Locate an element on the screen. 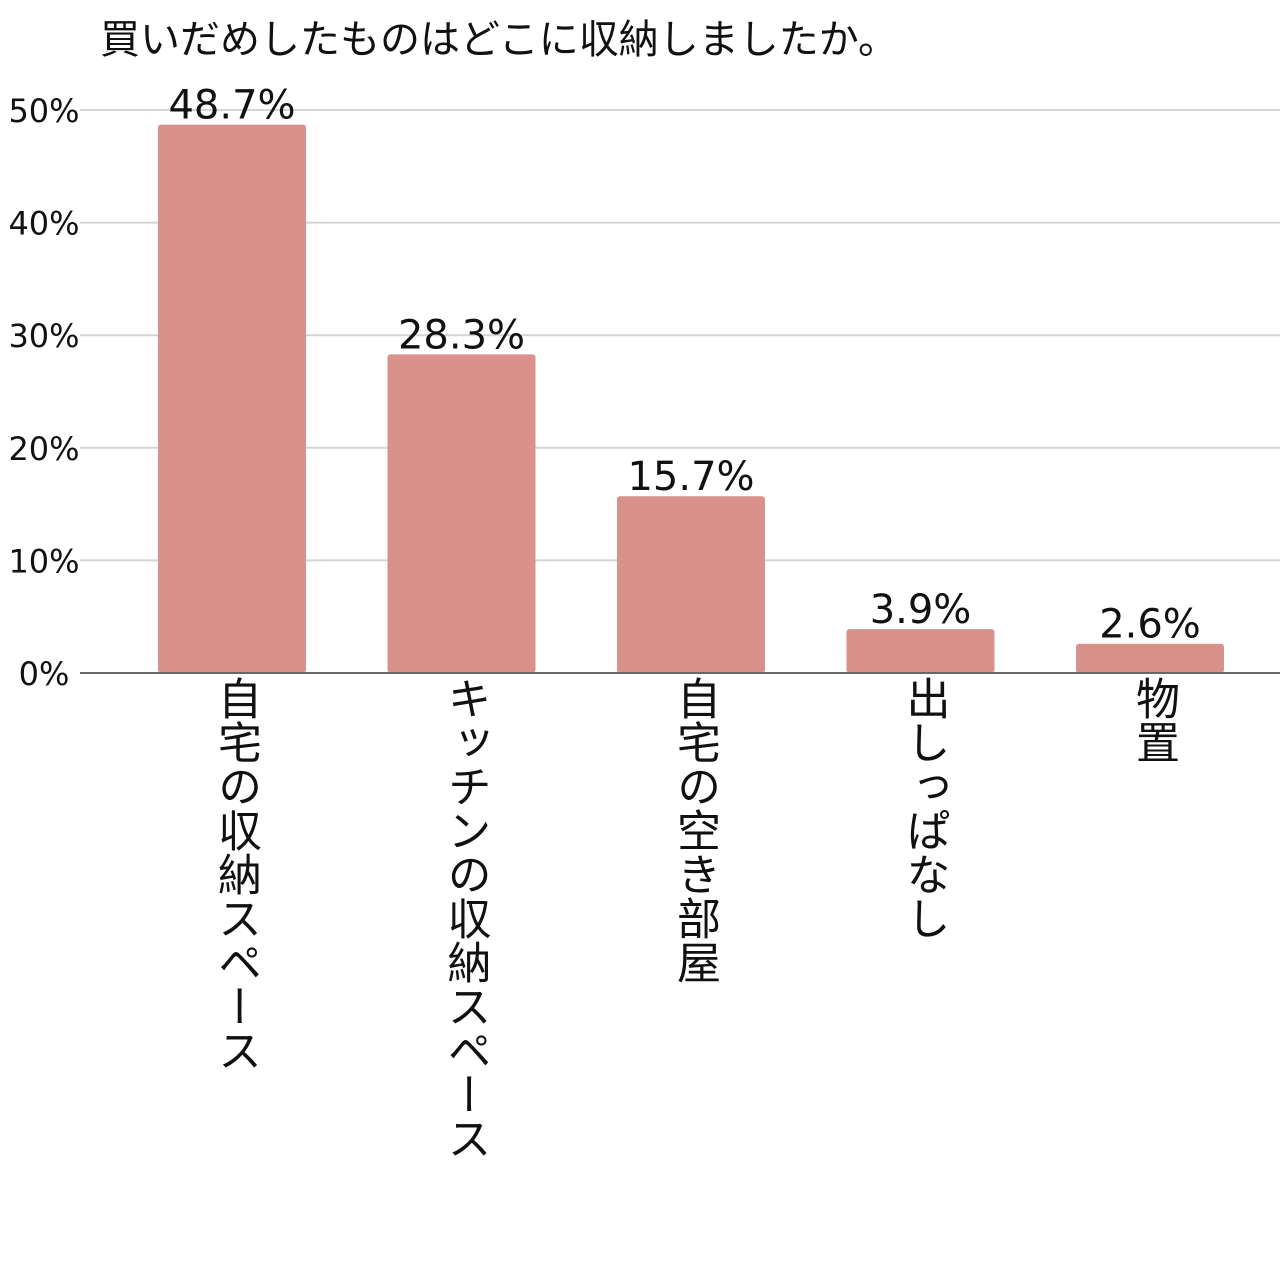  y-tick-label: 20% is located at coordinates (43, 449).